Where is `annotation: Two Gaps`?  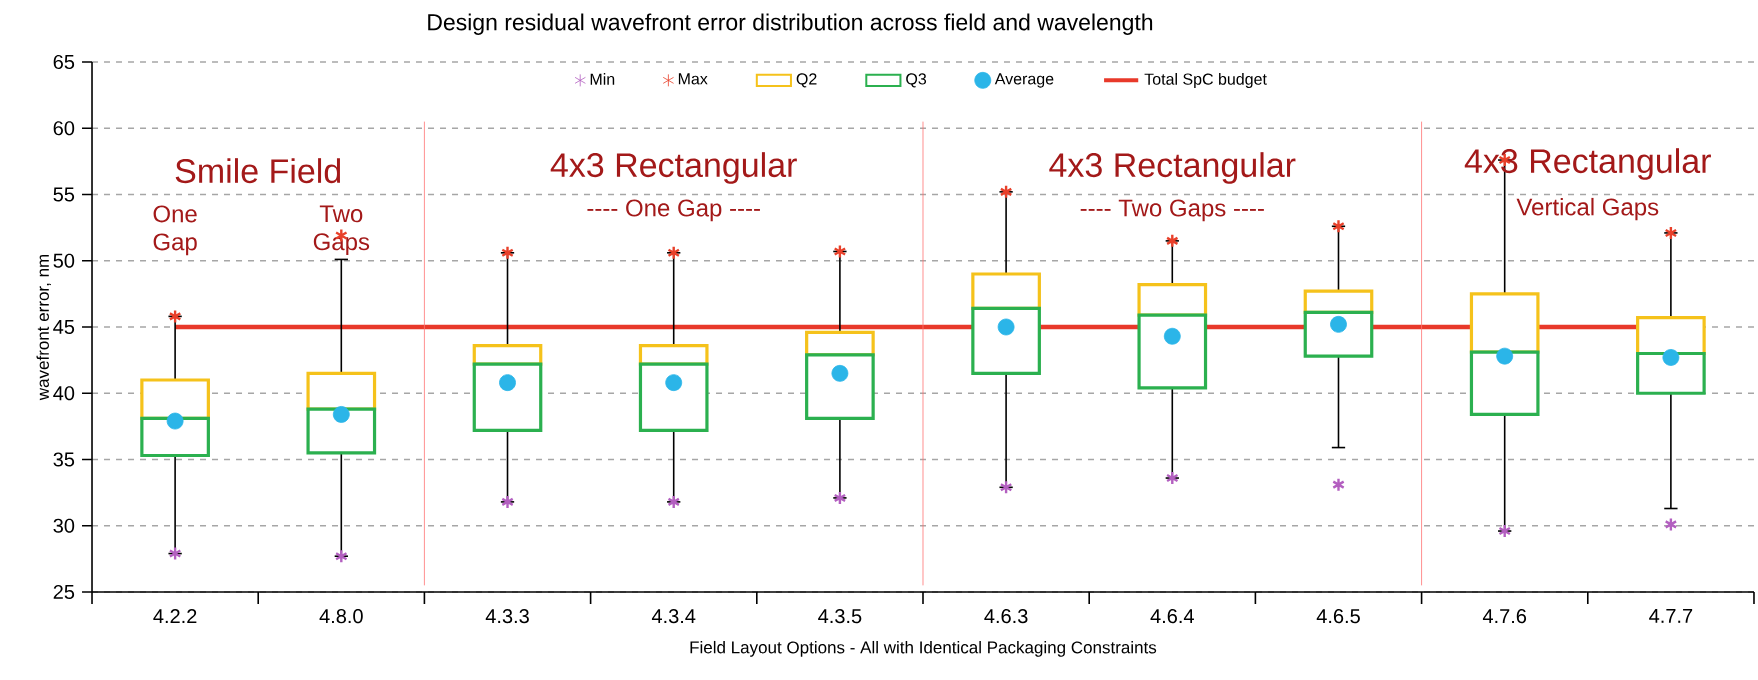 annotation: Two Gaps is located at coordinates (341, 230).